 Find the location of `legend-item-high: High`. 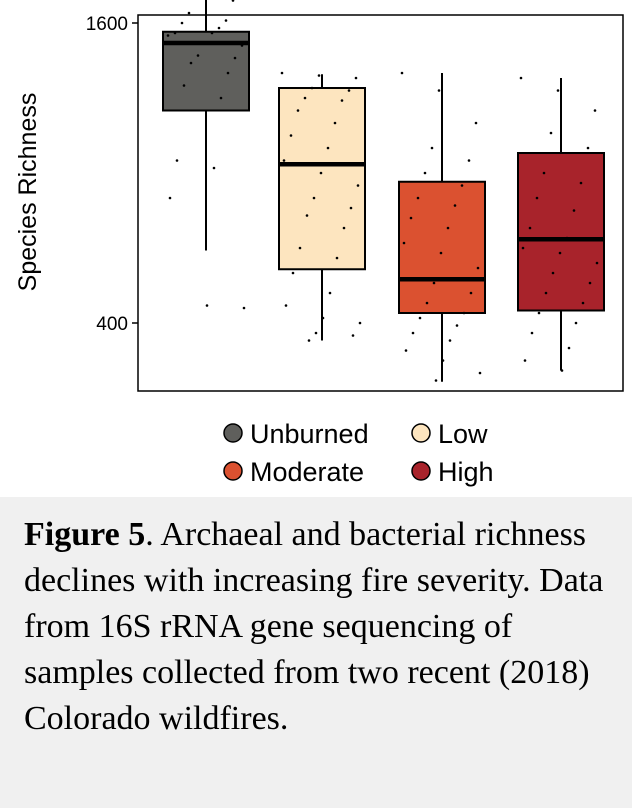

legend-item-high: High is located at coordinates (452, 472).